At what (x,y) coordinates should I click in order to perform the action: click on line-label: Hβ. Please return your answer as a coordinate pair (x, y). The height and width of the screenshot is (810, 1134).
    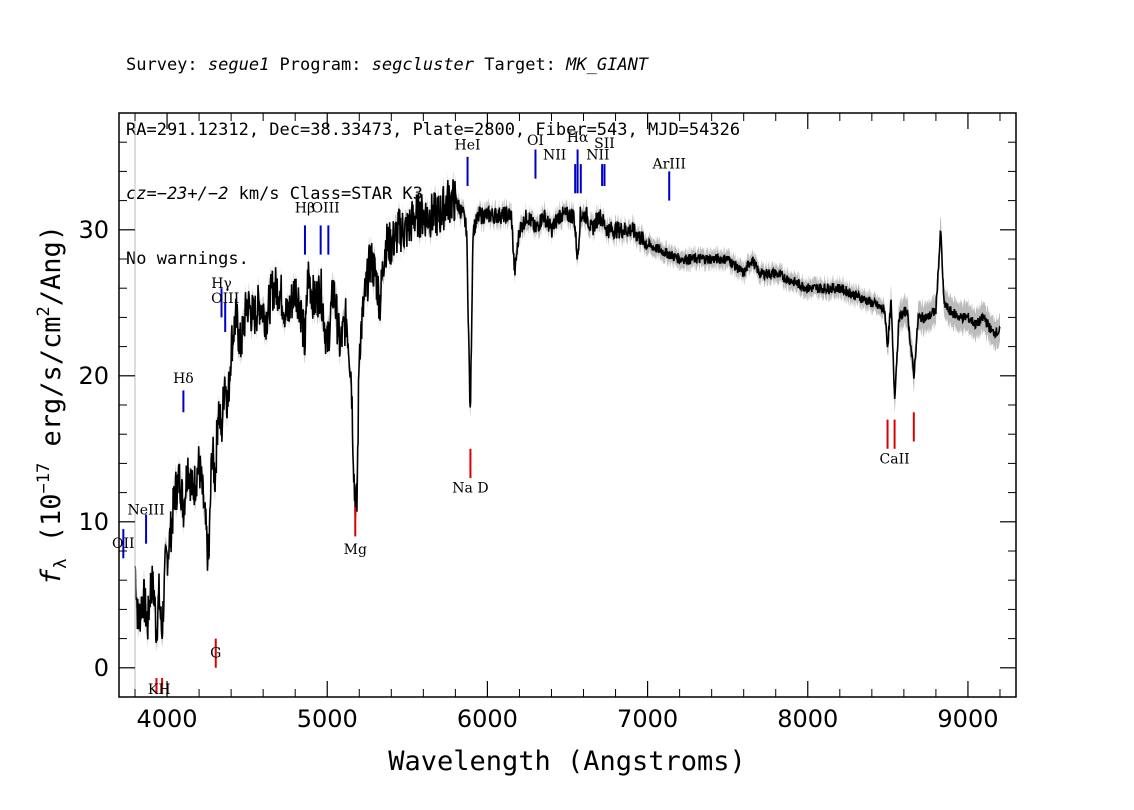
    Looking at the image, I should click on (305, 208).